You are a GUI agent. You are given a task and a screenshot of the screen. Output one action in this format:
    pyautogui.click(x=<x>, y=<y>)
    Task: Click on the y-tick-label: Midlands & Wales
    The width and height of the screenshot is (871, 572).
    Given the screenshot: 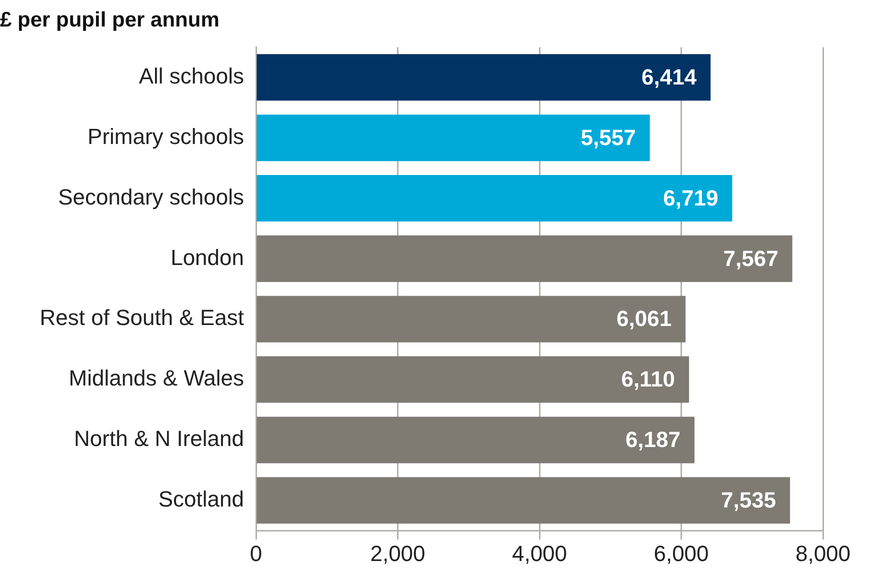 What is the action you would take?
    pyautogui.click(x=156, y=378)
    